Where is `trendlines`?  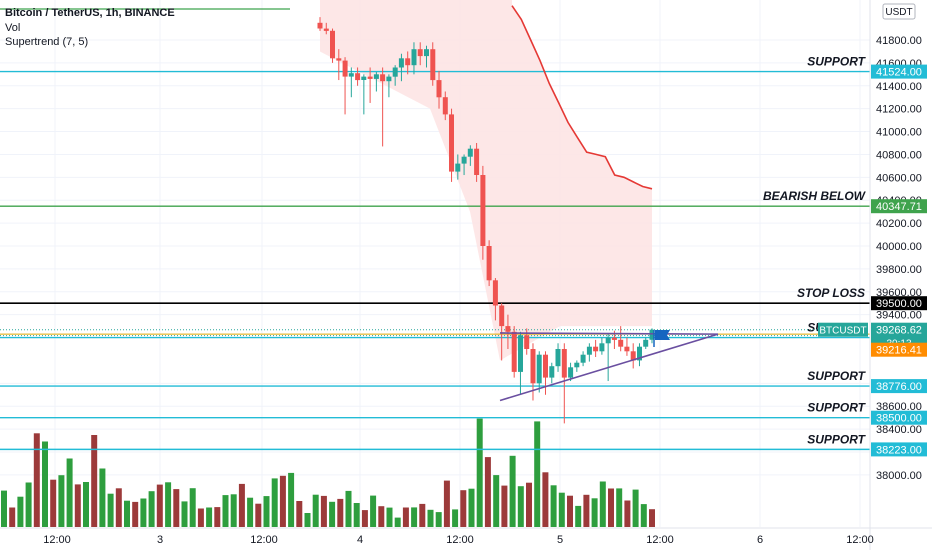
trendlines is located at coordinates (609, 367).